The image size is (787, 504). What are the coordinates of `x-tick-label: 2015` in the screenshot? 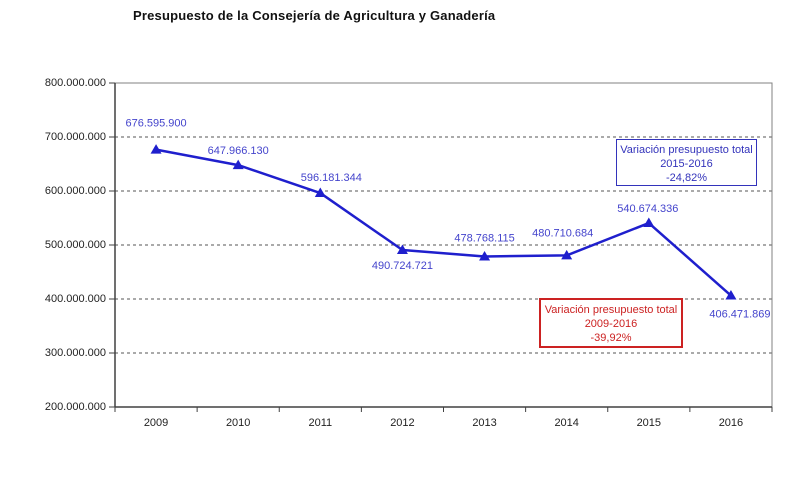 It's located at (649, 423).